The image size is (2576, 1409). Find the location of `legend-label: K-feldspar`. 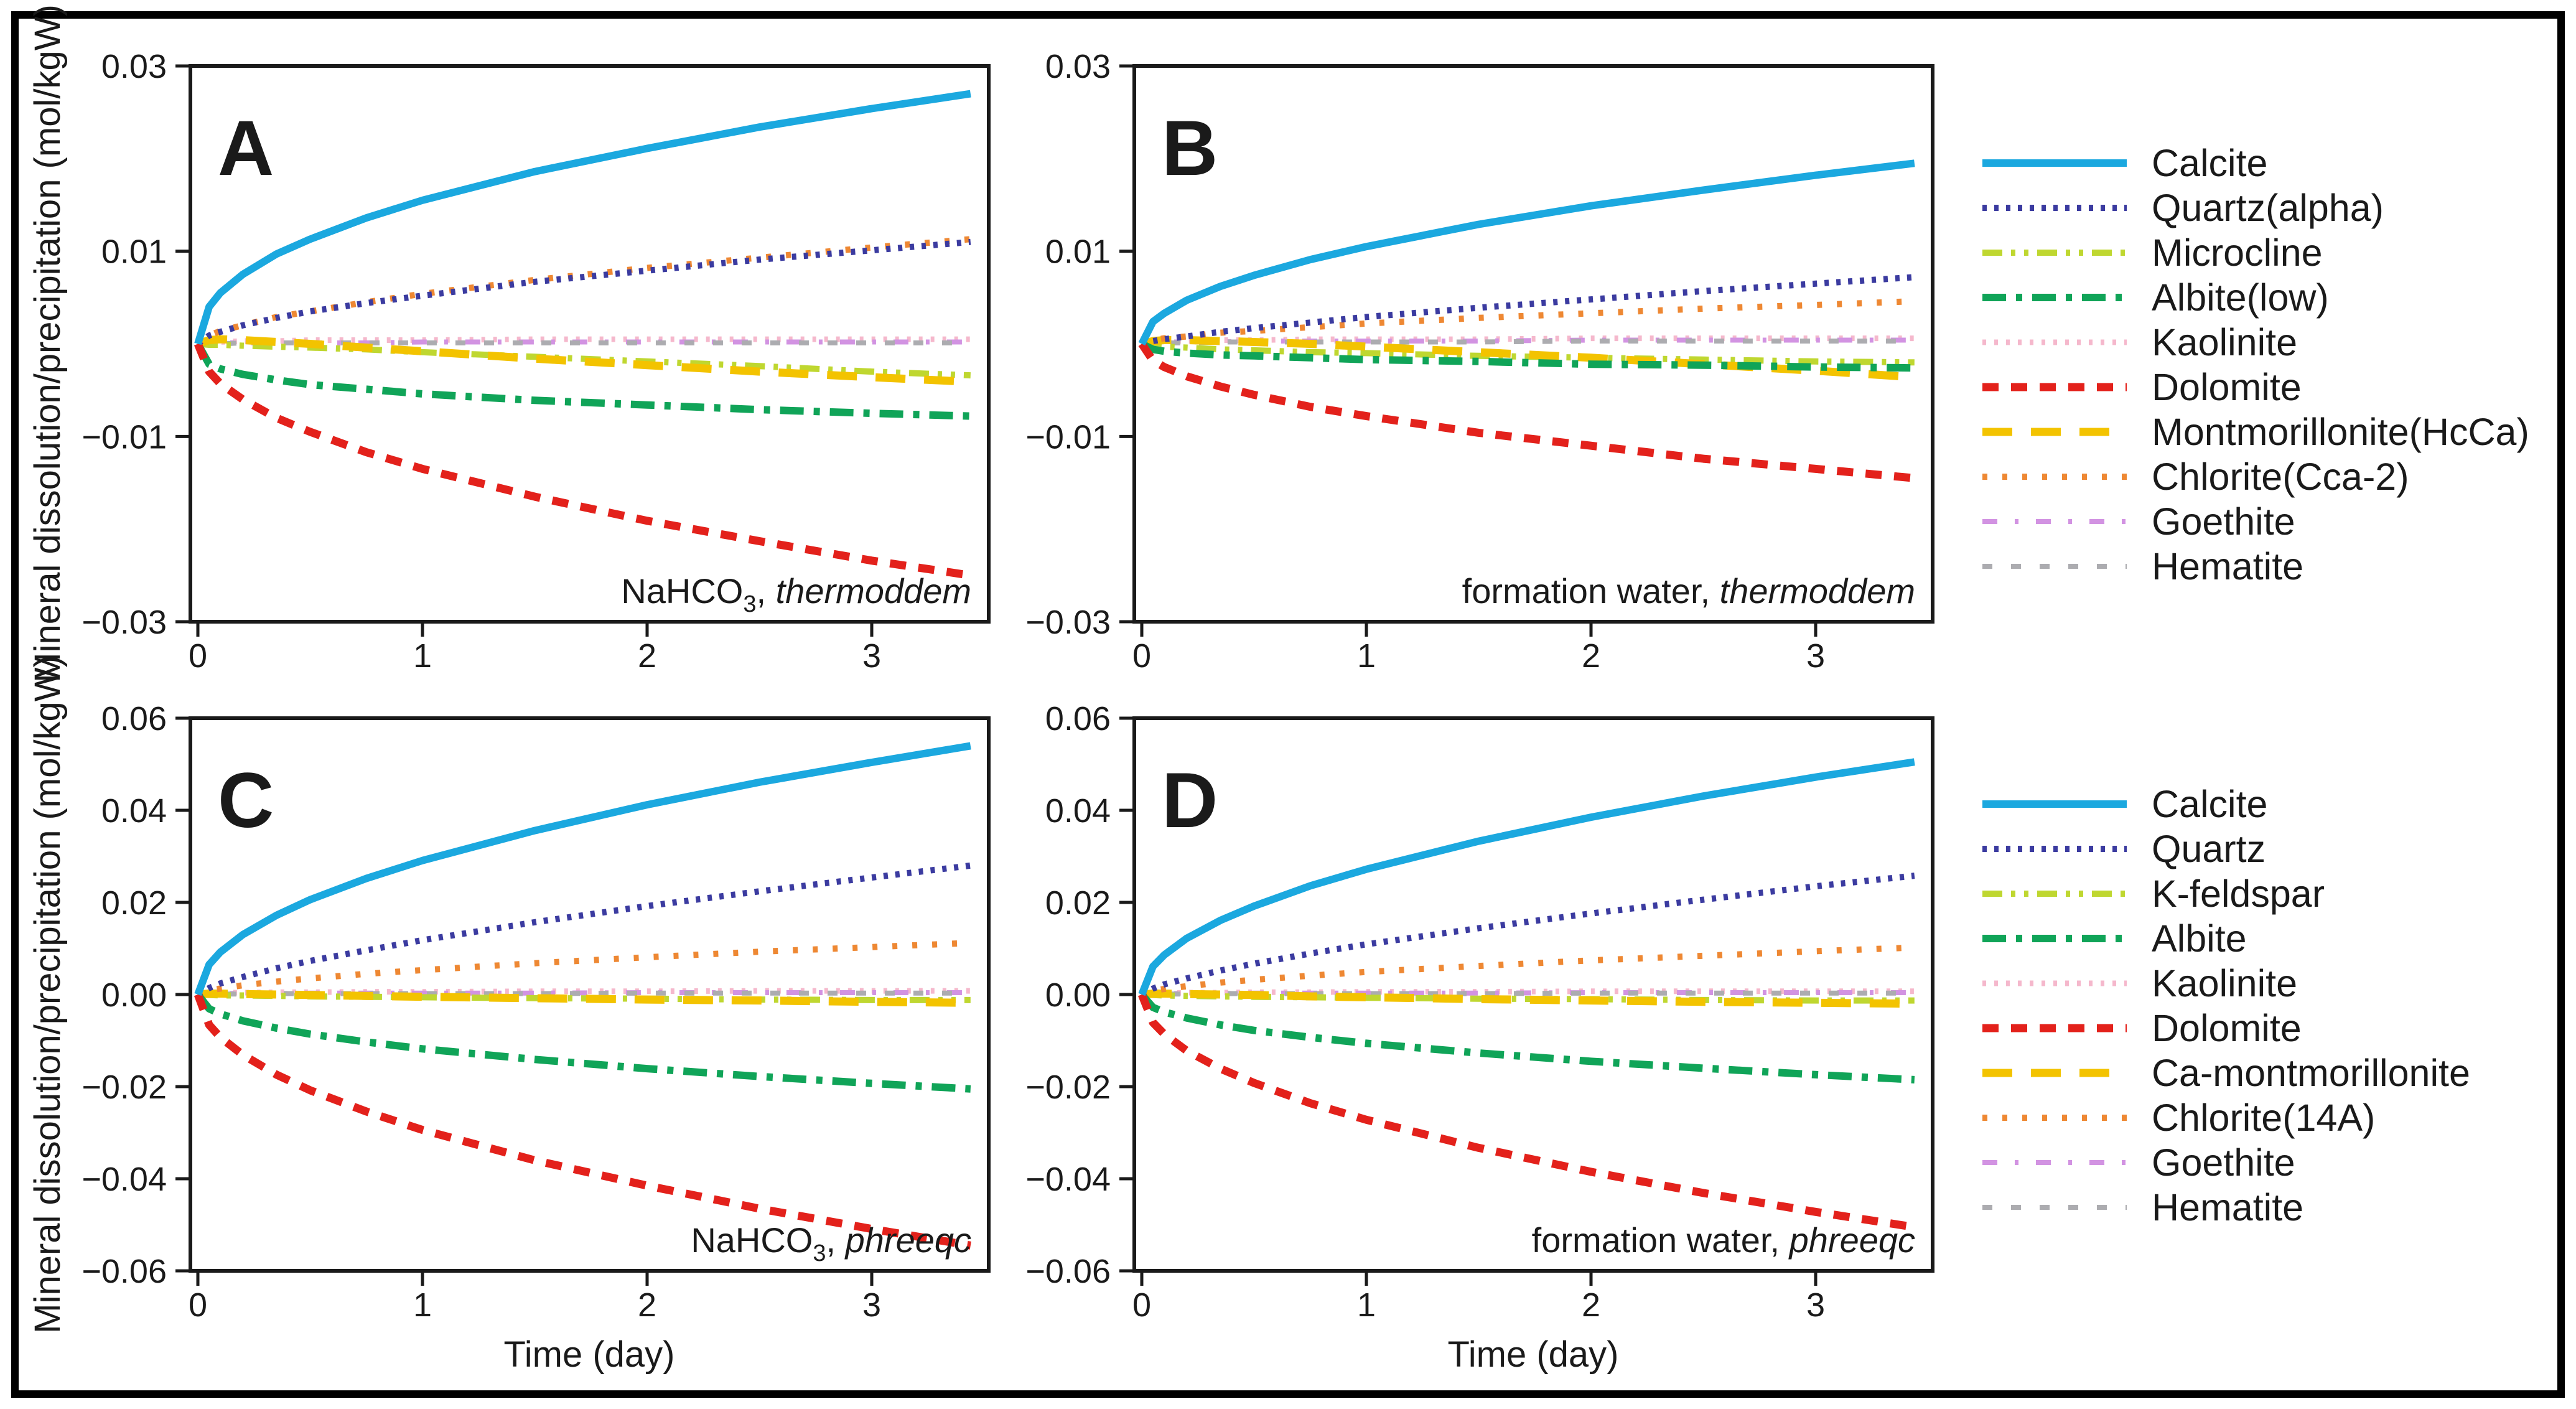

legend-label: K-feldspar is located at coordinates (2238, 894).